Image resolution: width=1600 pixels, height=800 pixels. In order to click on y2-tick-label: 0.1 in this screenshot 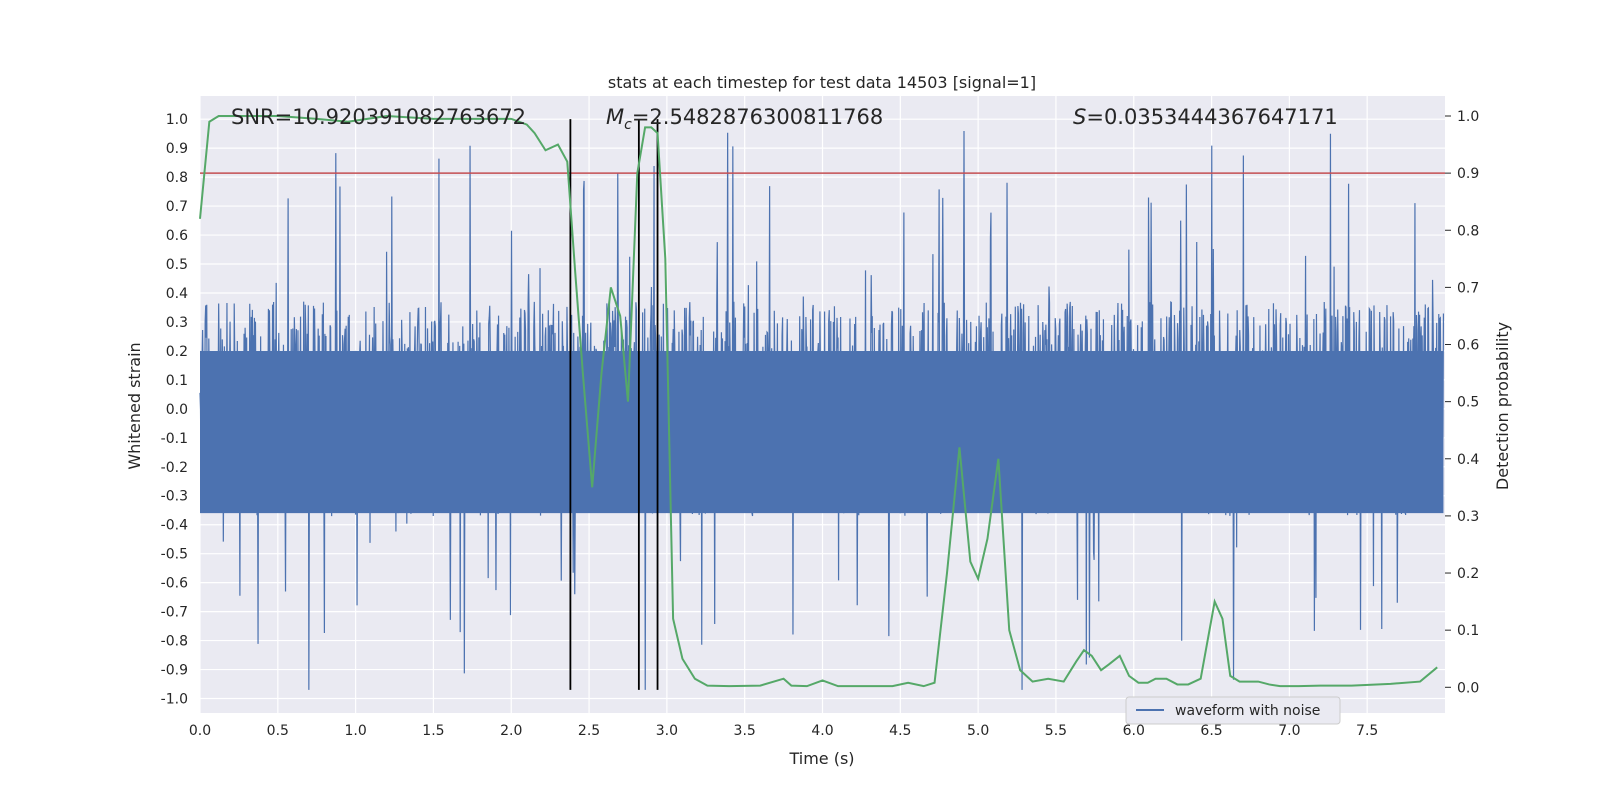, I will do `click(1468, 631)`.